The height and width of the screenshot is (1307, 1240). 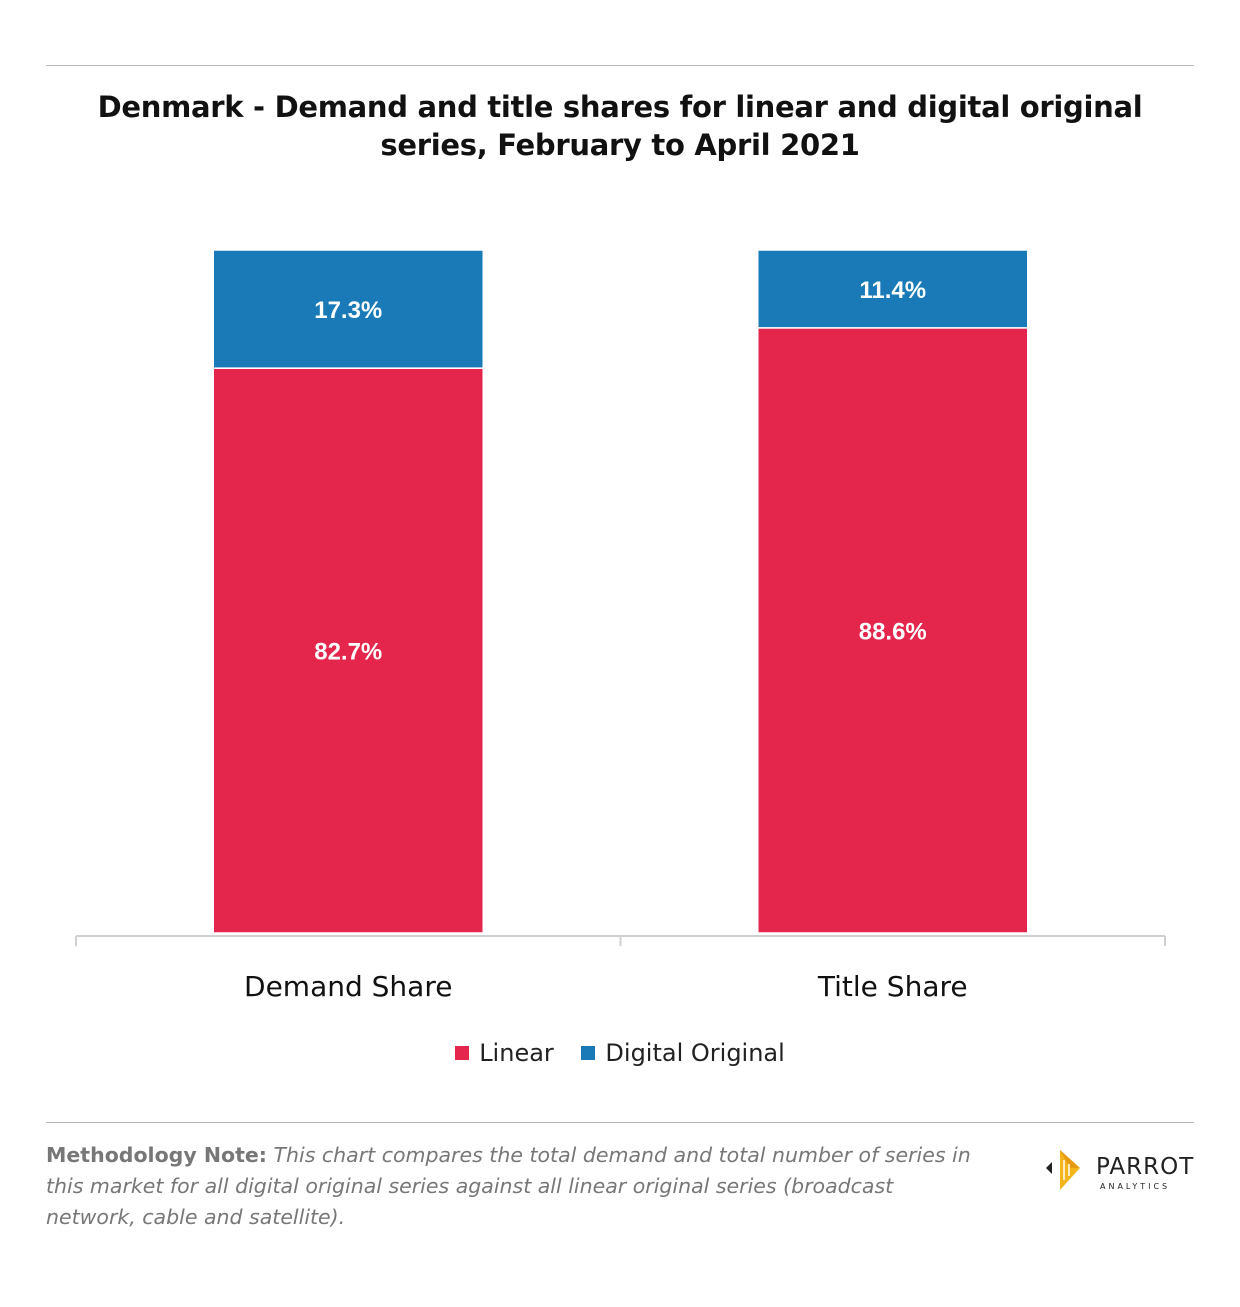 What do you see at coordinates (588, 1053) in the screenshot?
I see `legend-swatch-digital-original` at bounding box center [588, 1053].